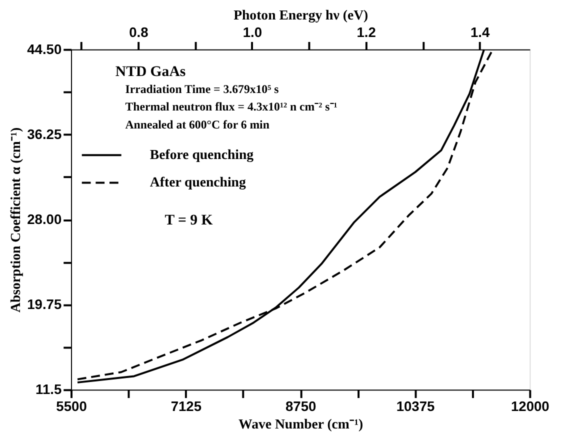  I want to click on x2-axis-title: Photon Energy hν (eV), so click(301, 15).